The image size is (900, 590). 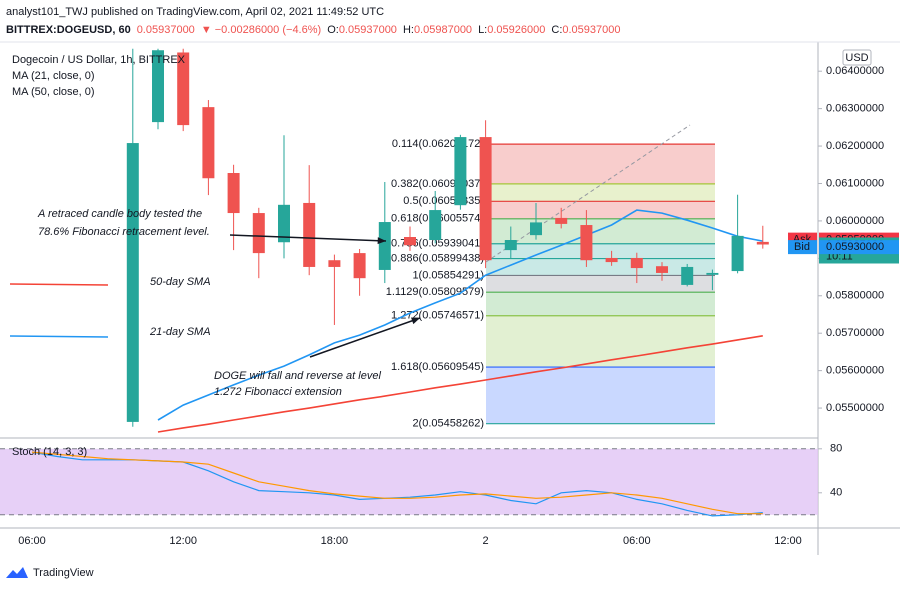 What do you see at coordinates (335, 541) in the screenshot?
I see `x-tick-label: 18:00` at bounding box center [335, 541].